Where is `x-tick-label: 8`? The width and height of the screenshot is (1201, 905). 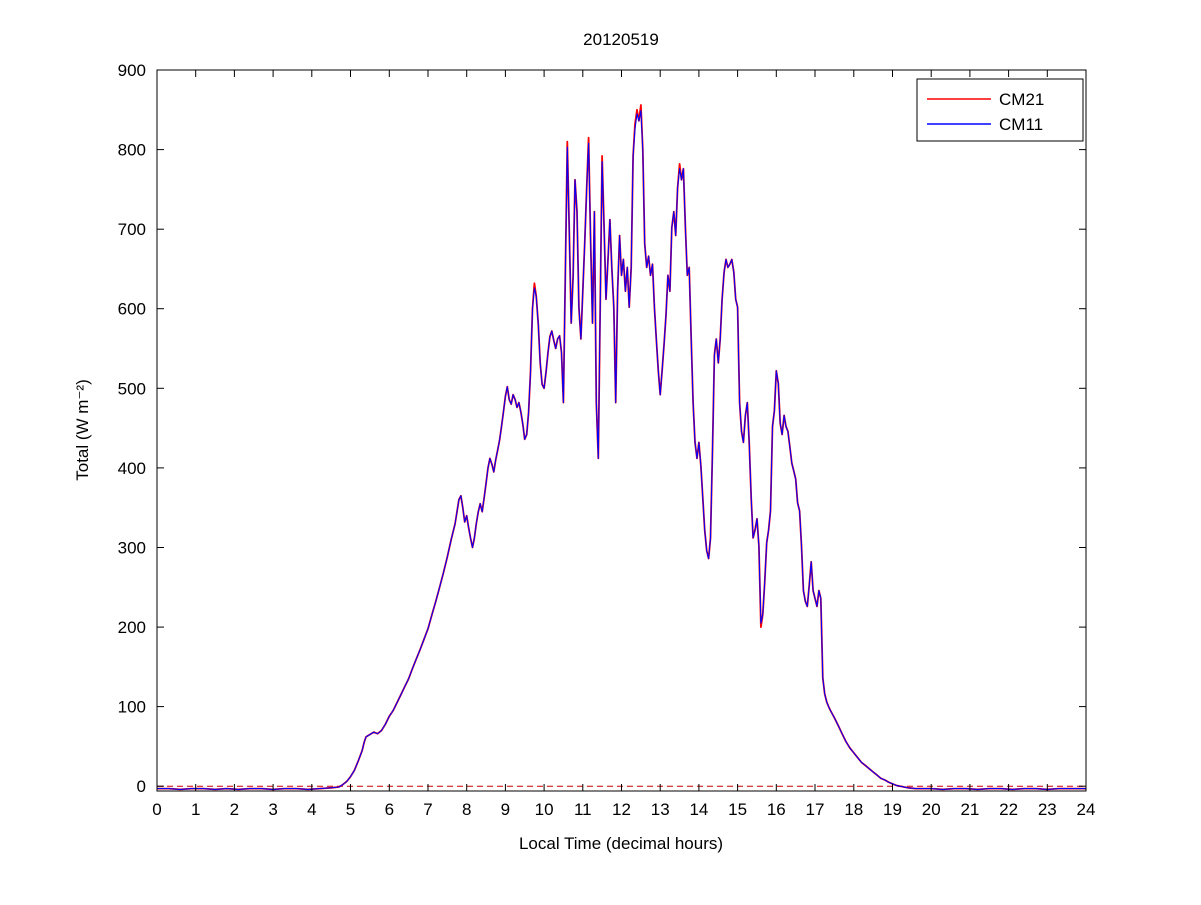
x-tick-label: 8 is located at coordinates (466, 809).